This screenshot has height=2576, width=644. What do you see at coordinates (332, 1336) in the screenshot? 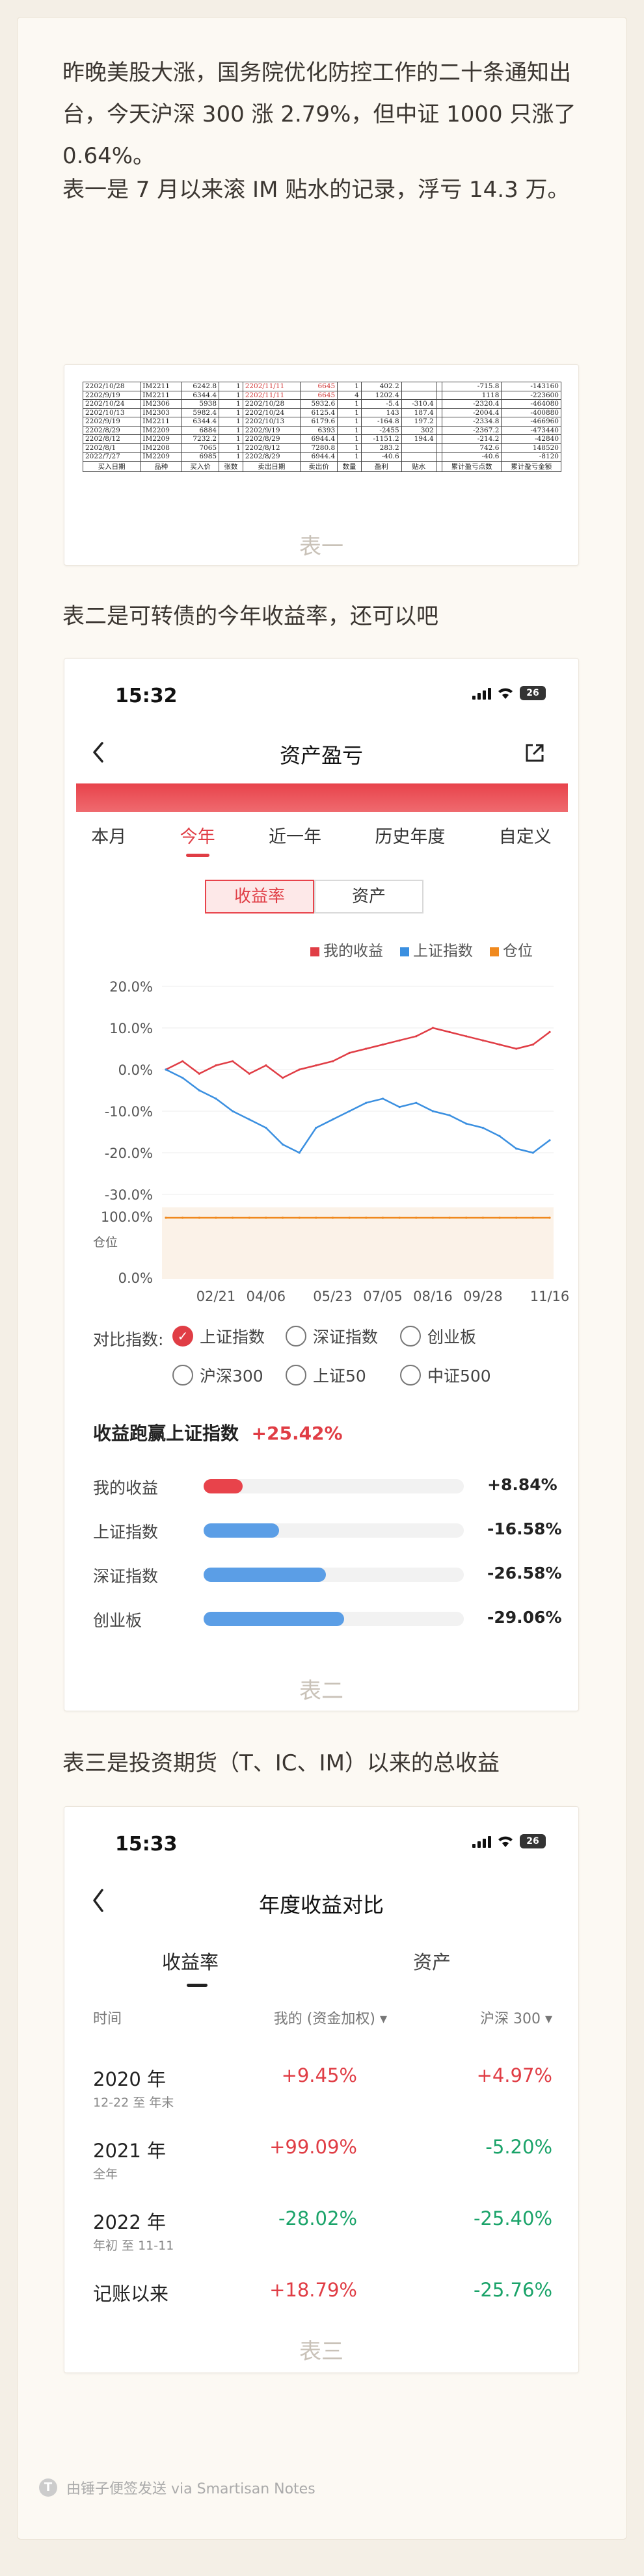
I see `option-szse-index: 深证指数` at bounding box center [332, 1336].